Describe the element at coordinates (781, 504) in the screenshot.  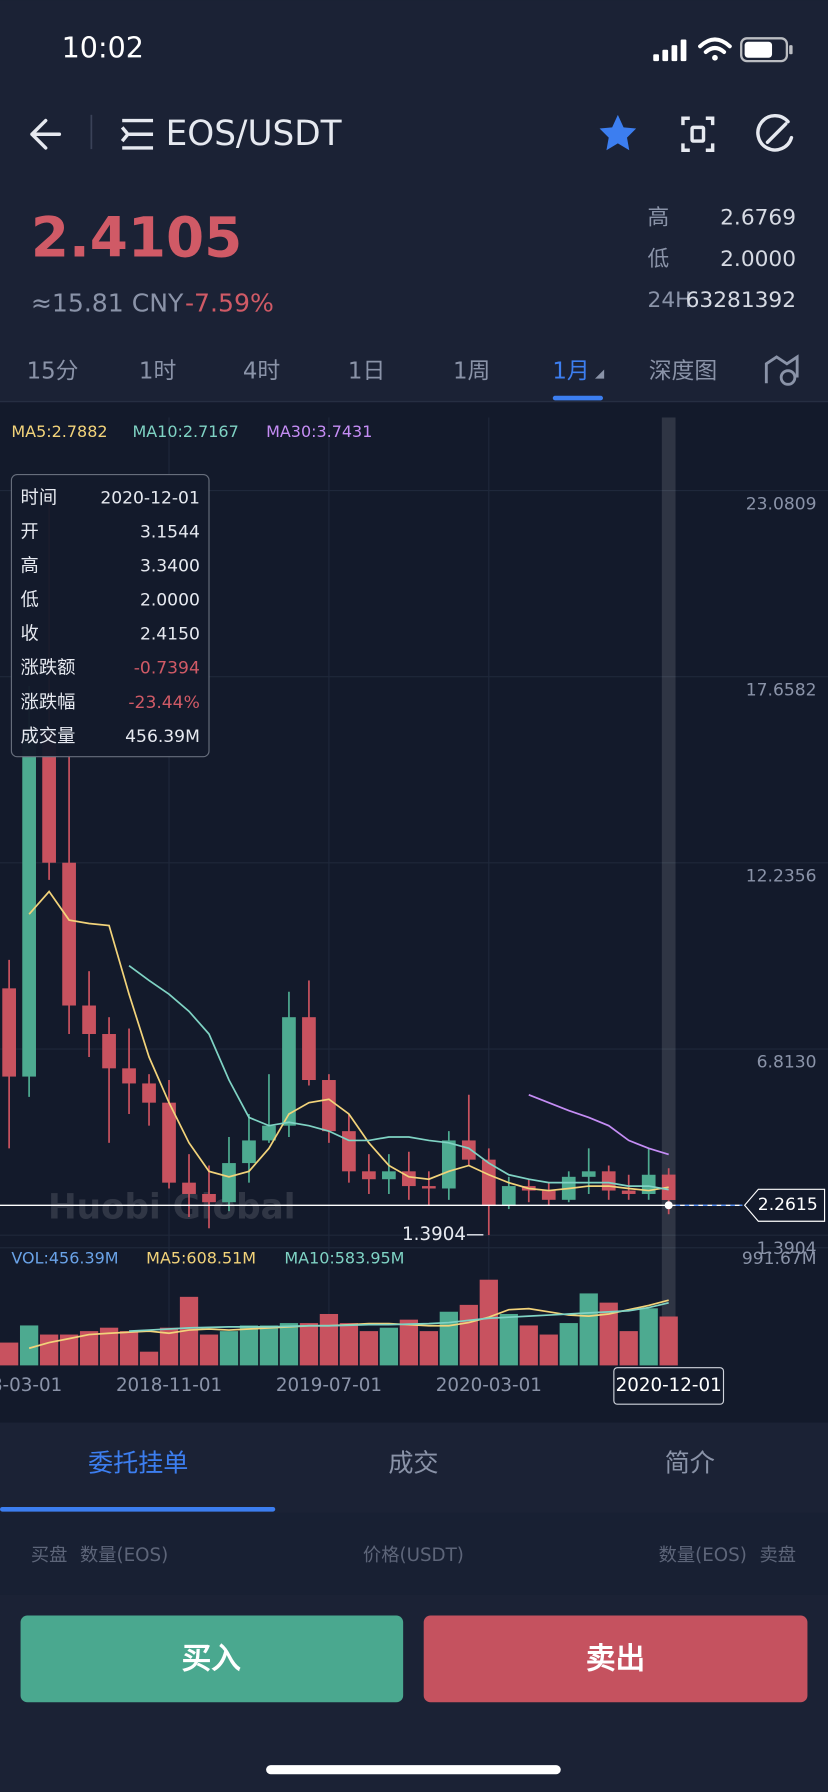
I see `y-tick-label: 23.0809` at that location.